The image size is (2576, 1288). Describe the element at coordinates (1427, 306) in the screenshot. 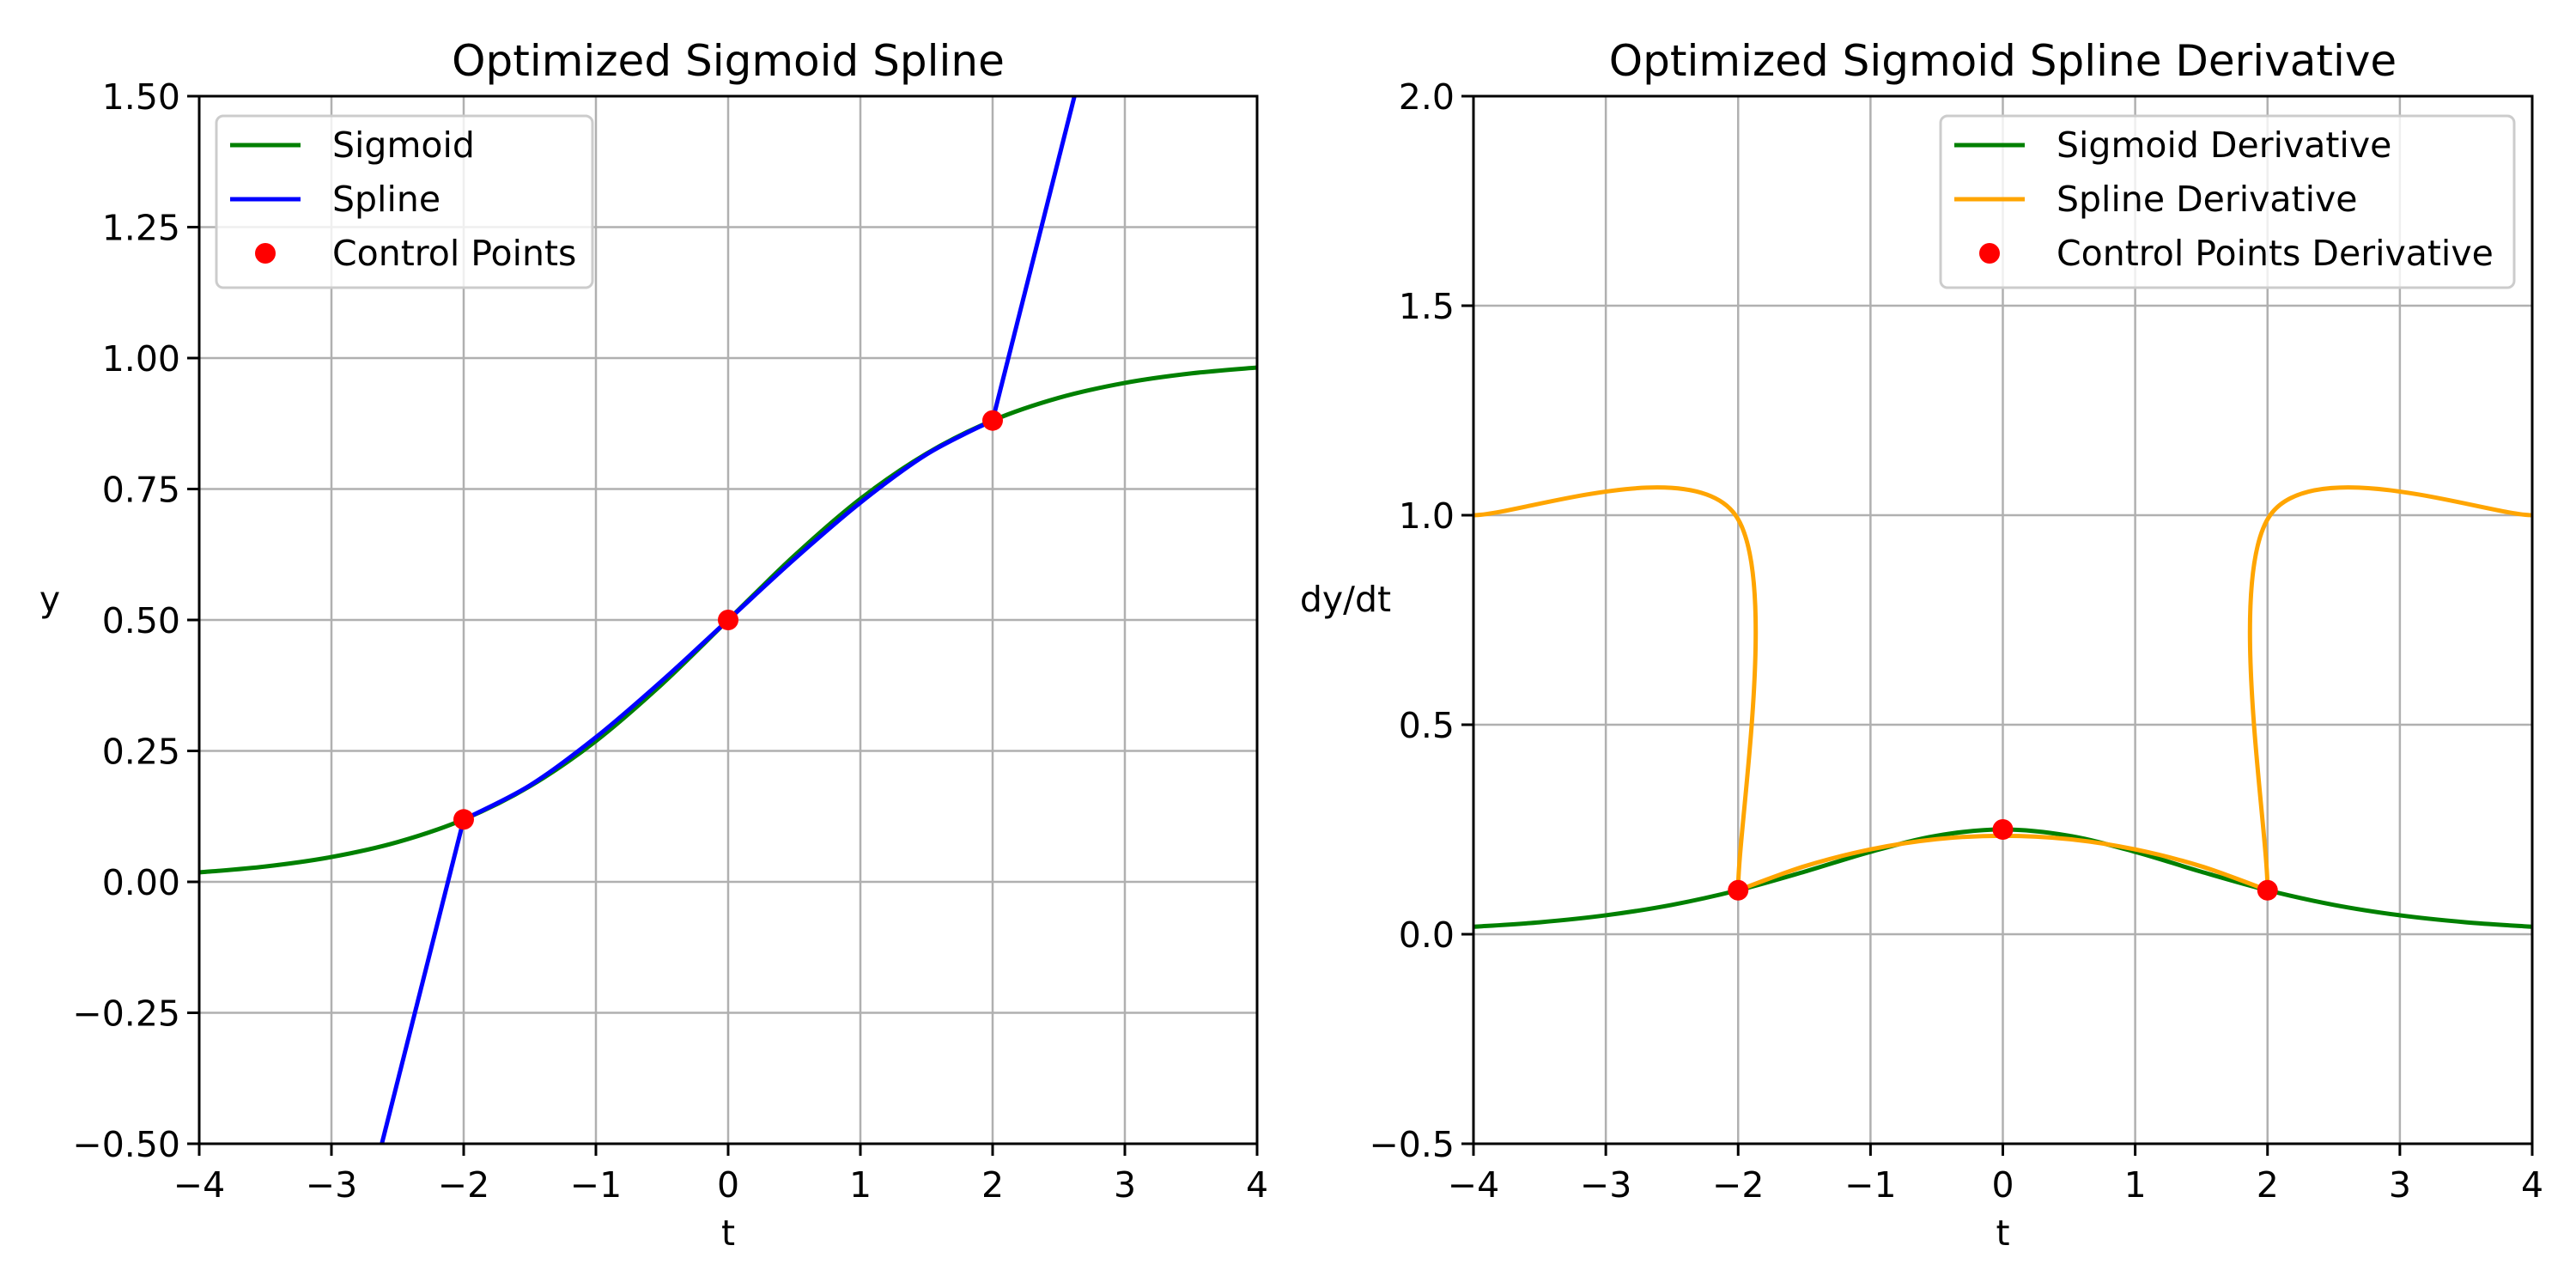

I see `y-tick-label: 1.5` at that location.